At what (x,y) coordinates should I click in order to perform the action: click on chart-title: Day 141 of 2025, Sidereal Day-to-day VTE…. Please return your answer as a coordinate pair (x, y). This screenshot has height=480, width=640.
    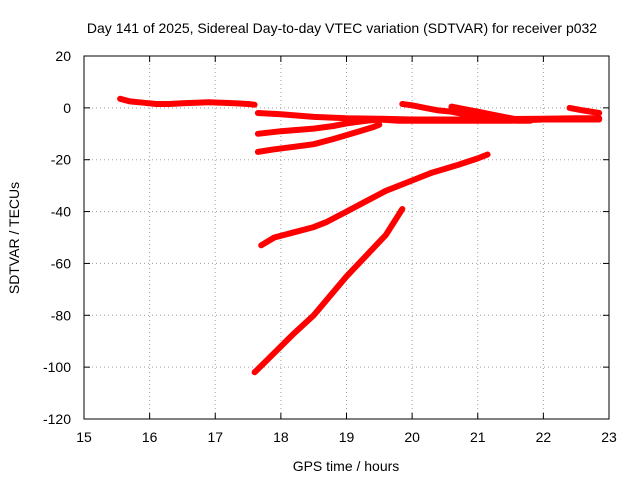
    Looking at the image, I should click on (342, 28).